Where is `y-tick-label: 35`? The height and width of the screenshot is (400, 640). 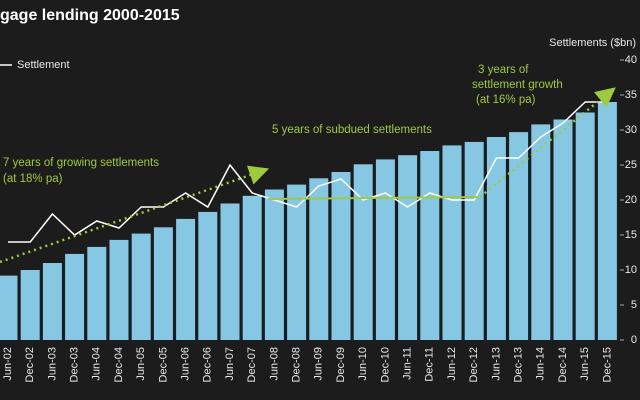
y-tick-label: 35 is located at coordinates (631, 95).